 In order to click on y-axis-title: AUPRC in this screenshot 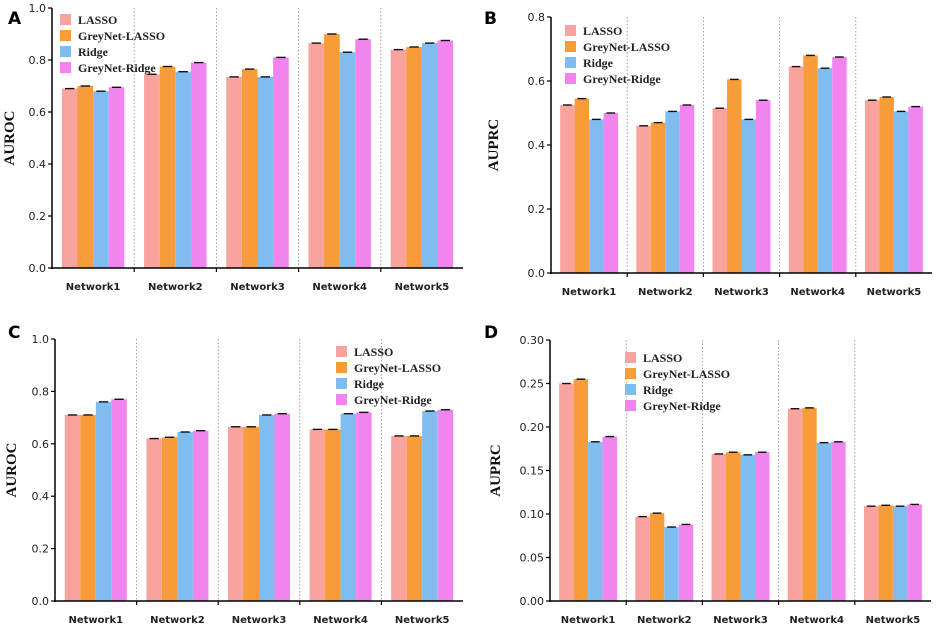, I will do `click(494, 145)`.